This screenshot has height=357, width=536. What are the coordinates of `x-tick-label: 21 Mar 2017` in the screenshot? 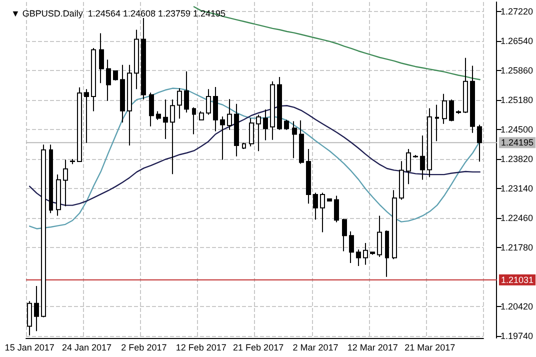 It's located at (430, 347).